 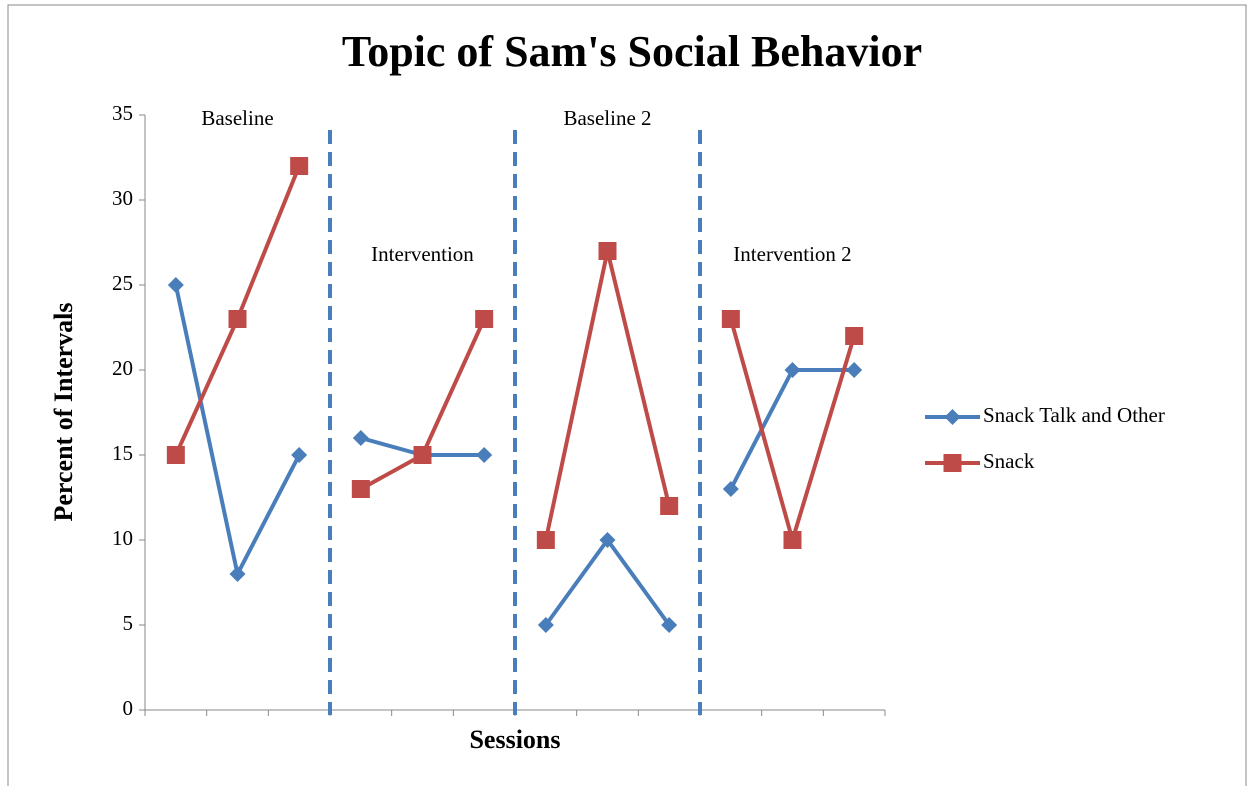 What do you see at coordinates (122, 113) in the screenshot?
I see `y-tick-label: 35` at bounding box center [122, 113].